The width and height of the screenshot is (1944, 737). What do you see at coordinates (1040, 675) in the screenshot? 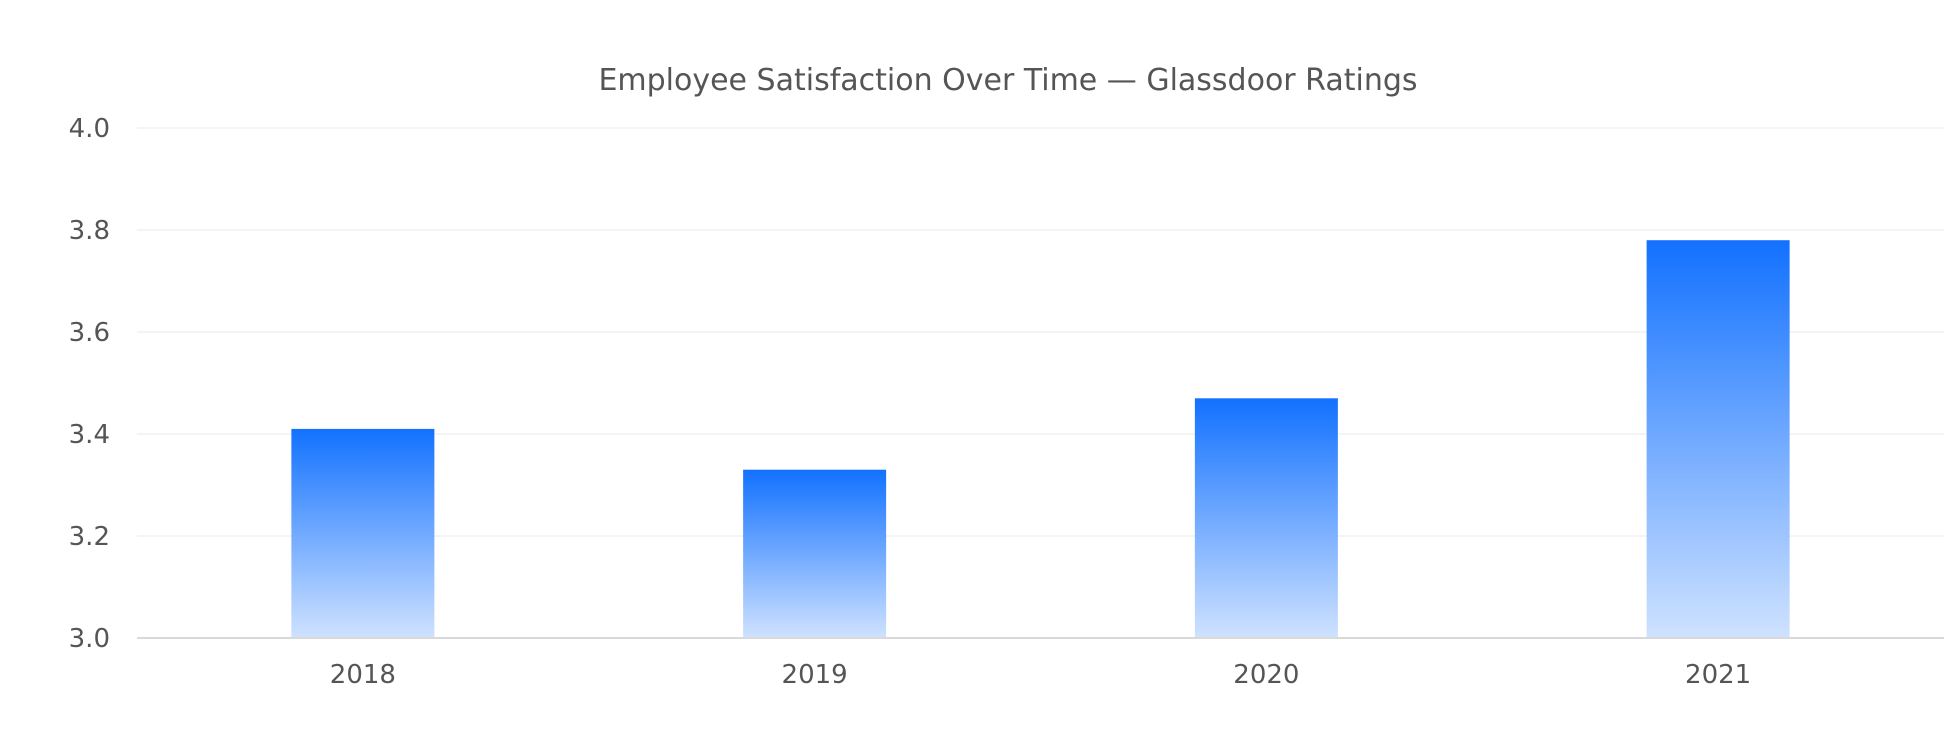
I see `x-axis-ticks: 2018 2019 2020 2021` at bounding box center [1040, 675].